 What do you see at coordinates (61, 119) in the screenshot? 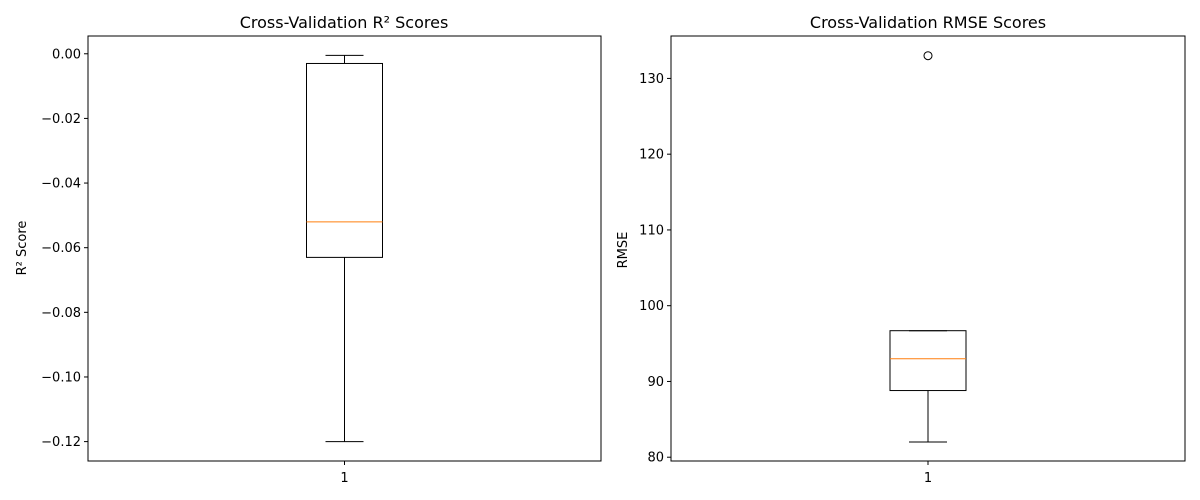
I see `y-tick-label: −0.02` at bounding box center [61, 119].